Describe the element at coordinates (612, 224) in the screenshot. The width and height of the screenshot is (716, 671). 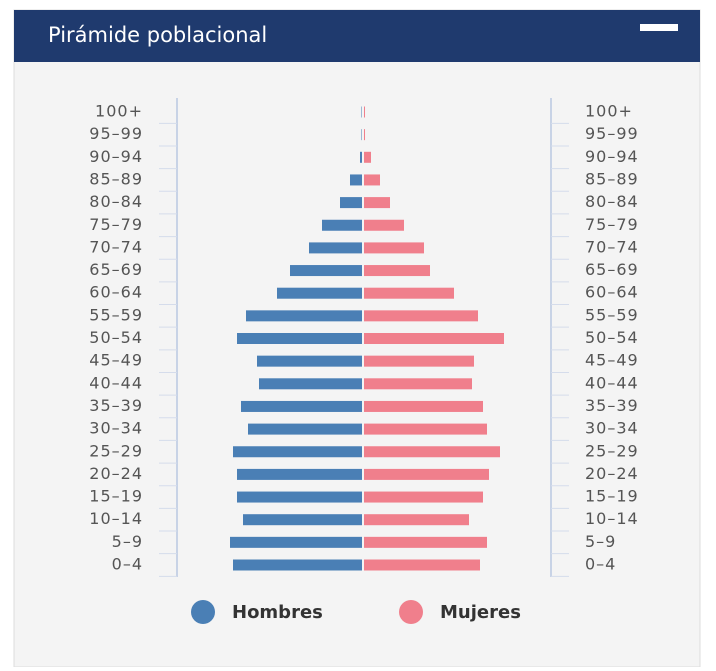
I see `age-label-right: 75–79` at that location.